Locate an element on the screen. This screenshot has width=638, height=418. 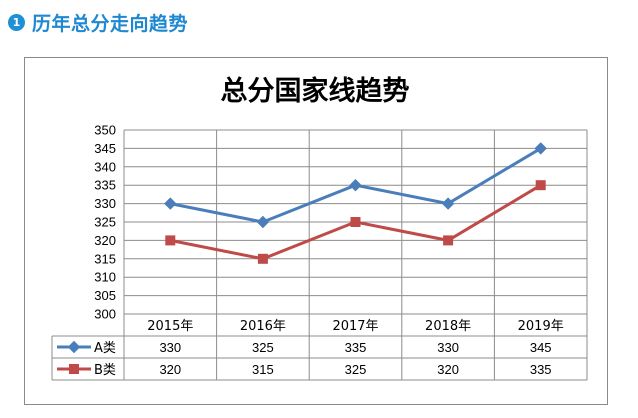
y-tick-label-335: 335 is located at coordinates (105, 185).